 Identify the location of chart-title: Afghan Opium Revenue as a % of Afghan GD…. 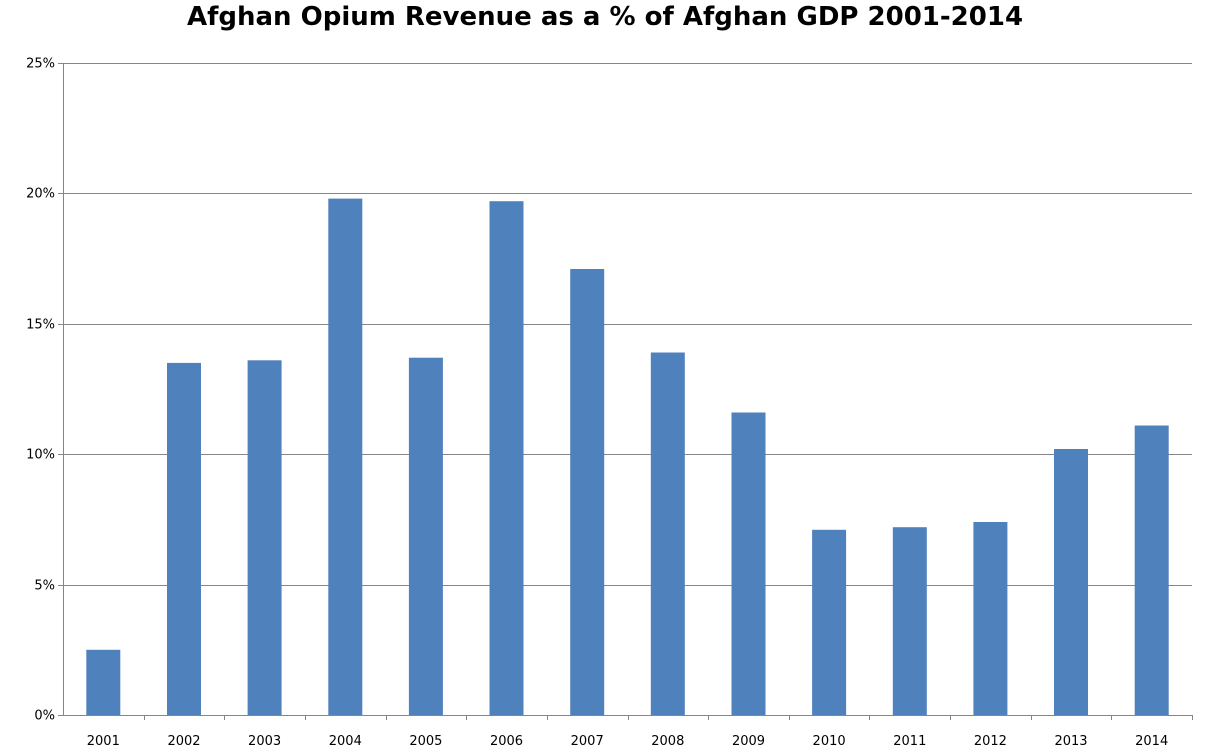
(605, 17).